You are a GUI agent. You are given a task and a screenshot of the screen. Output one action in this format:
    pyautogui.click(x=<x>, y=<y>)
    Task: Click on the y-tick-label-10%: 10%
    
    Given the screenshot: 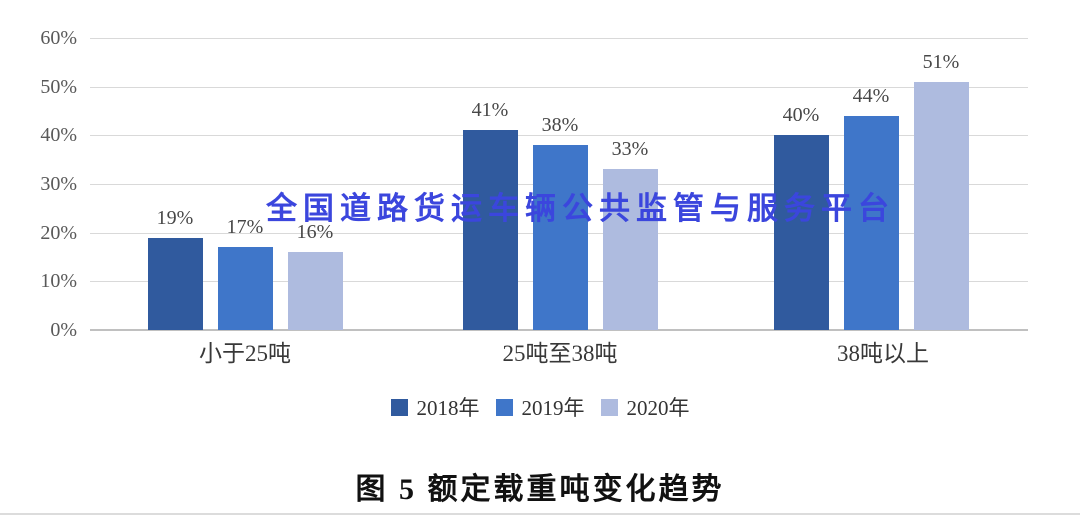 What is the action you would take?
    pyautogui.click(x=58, y=281)
    